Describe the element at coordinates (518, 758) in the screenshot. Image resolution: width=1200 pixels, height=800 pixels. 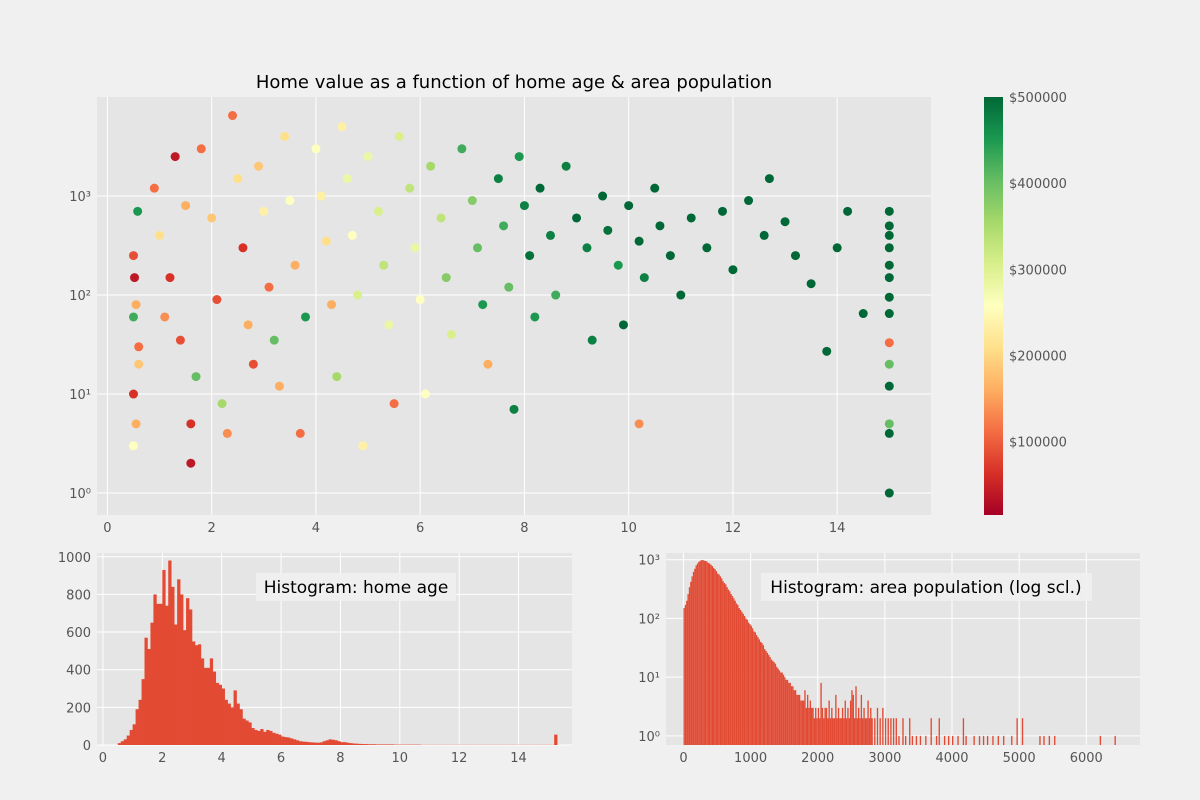
I see `age-x-tick-label: 14` at that location.